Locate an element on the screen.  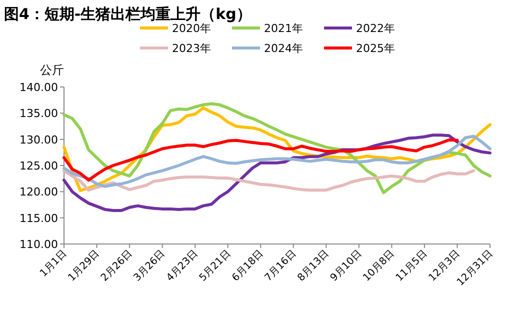
x-tick-label: 11月5日 is located at coordinates (412, 266).